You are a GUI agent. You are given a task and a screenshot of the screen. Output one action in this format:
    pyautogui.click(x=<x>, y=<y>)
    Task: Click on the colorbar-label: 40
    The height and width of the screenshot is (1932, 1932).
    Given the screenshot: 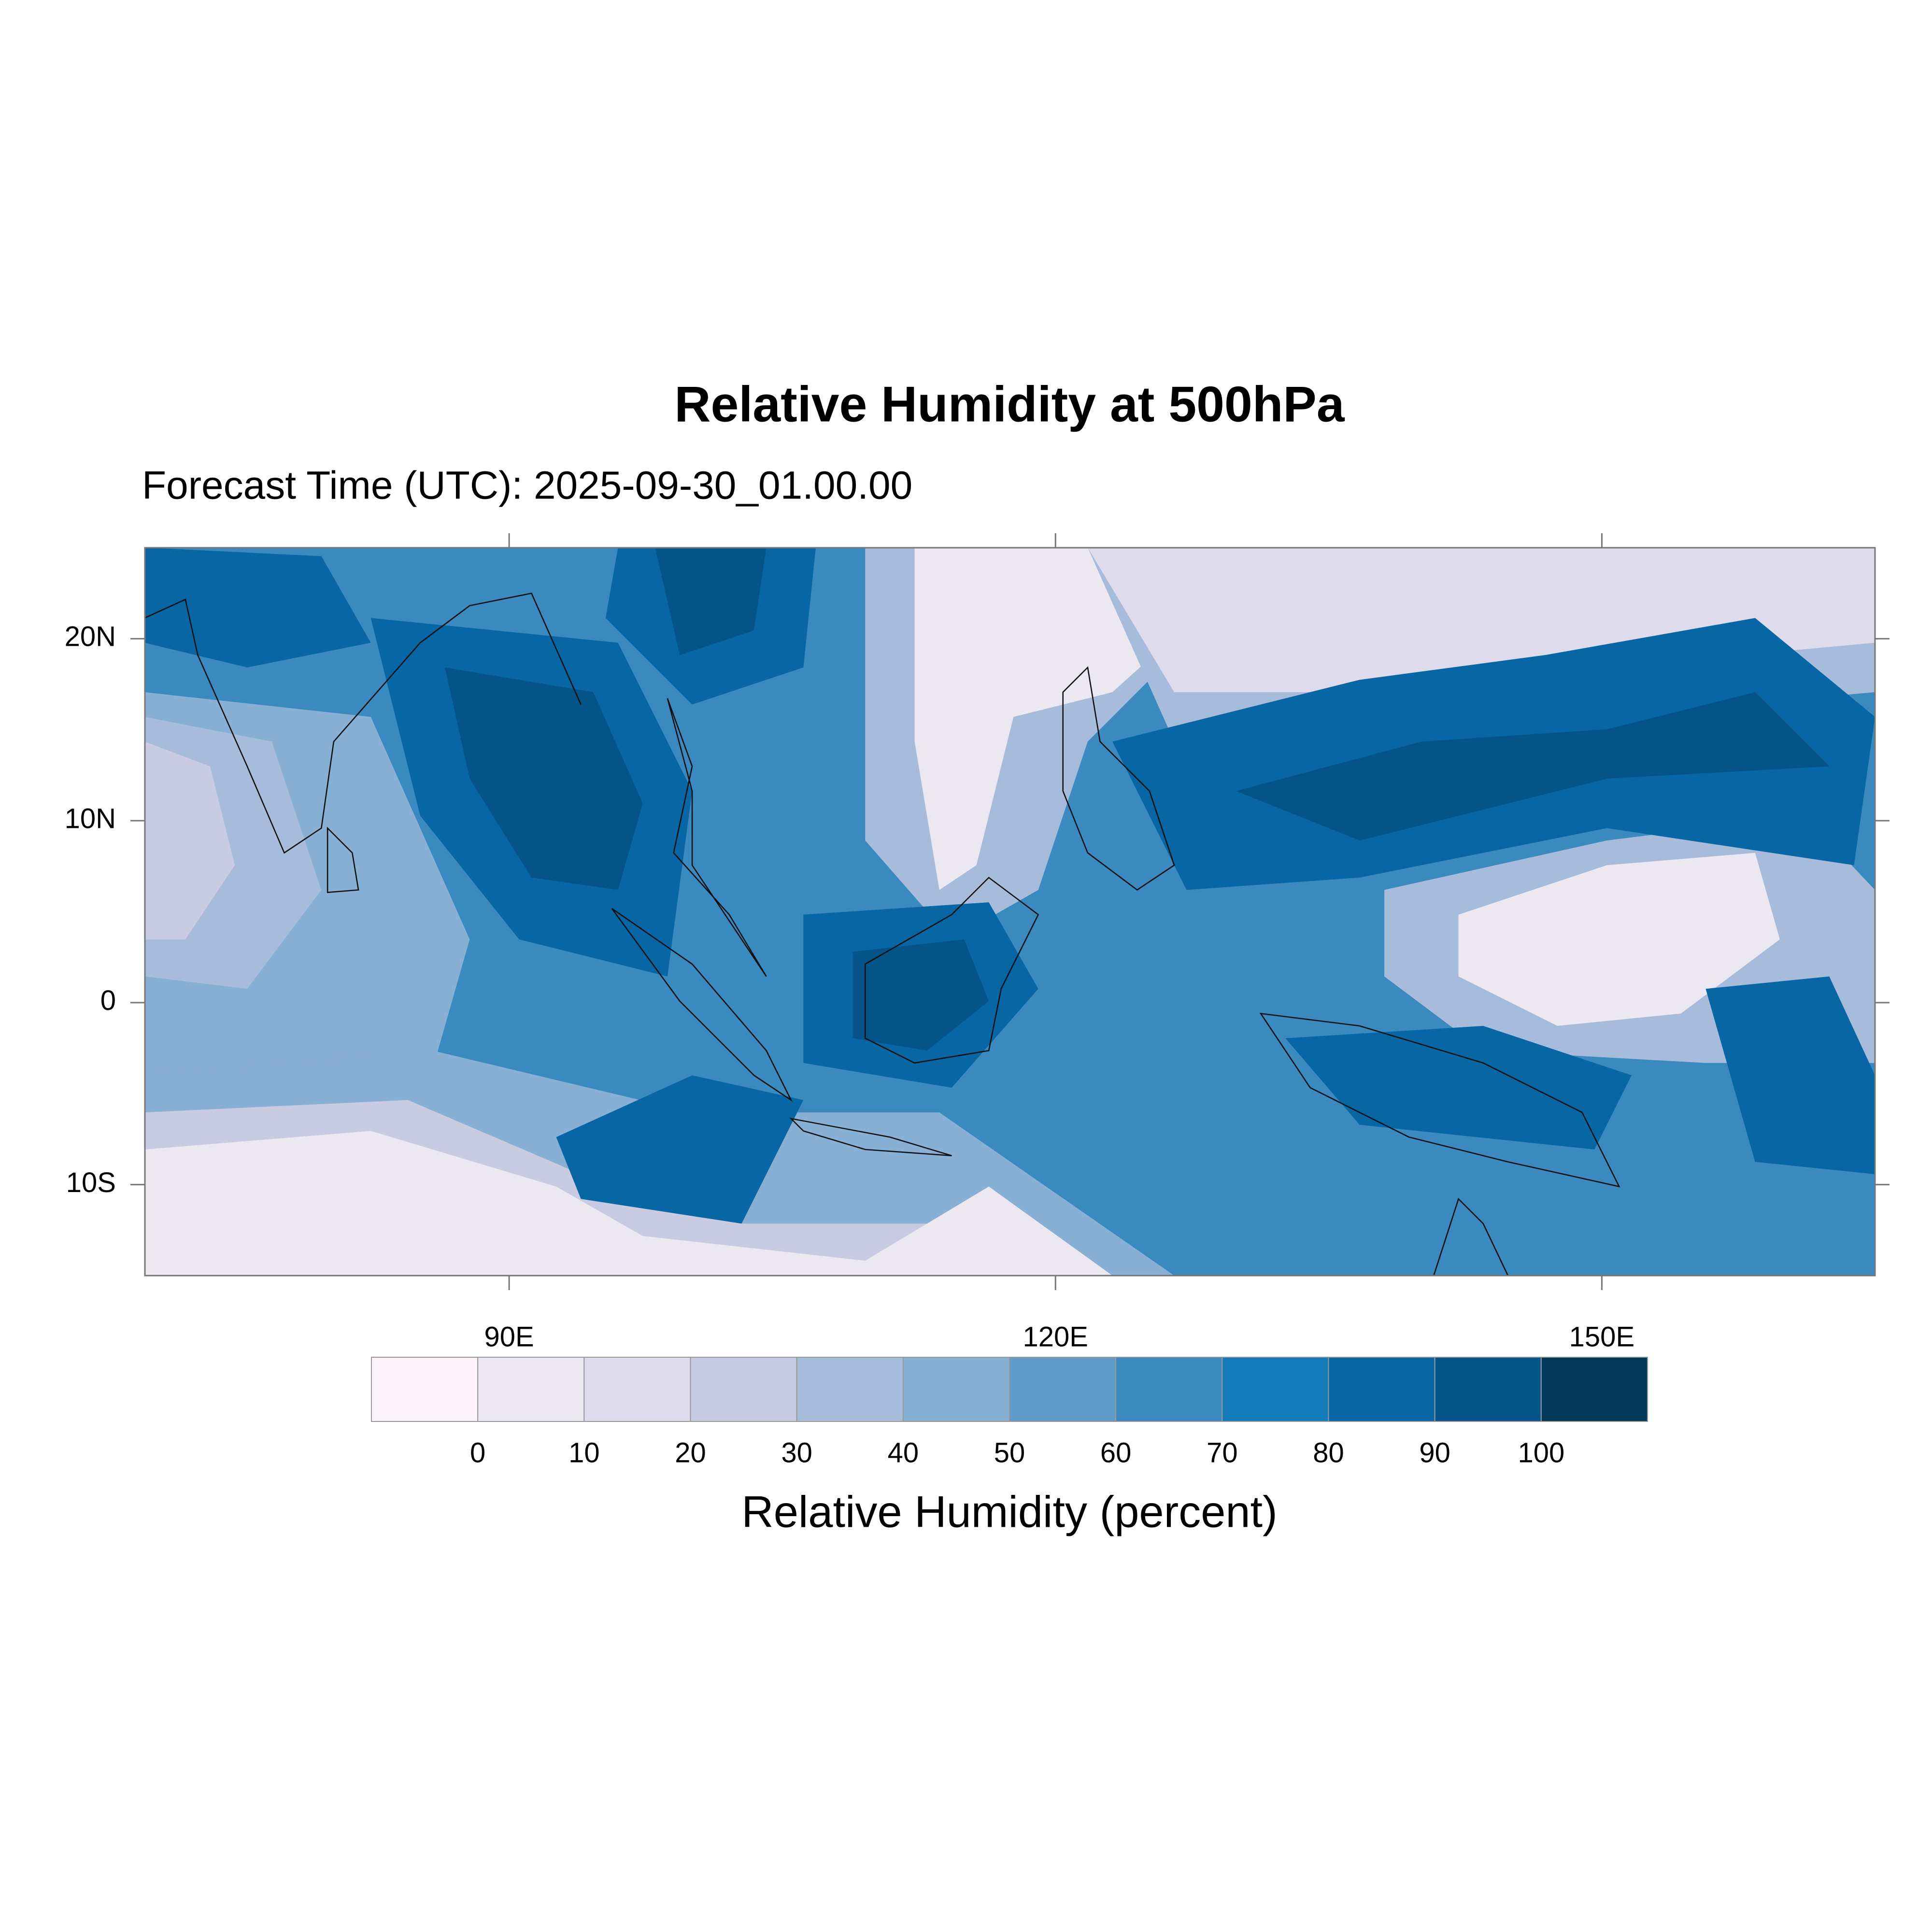 What is the action you would take?
    pyautogui.click(x=903, y=1452)
    